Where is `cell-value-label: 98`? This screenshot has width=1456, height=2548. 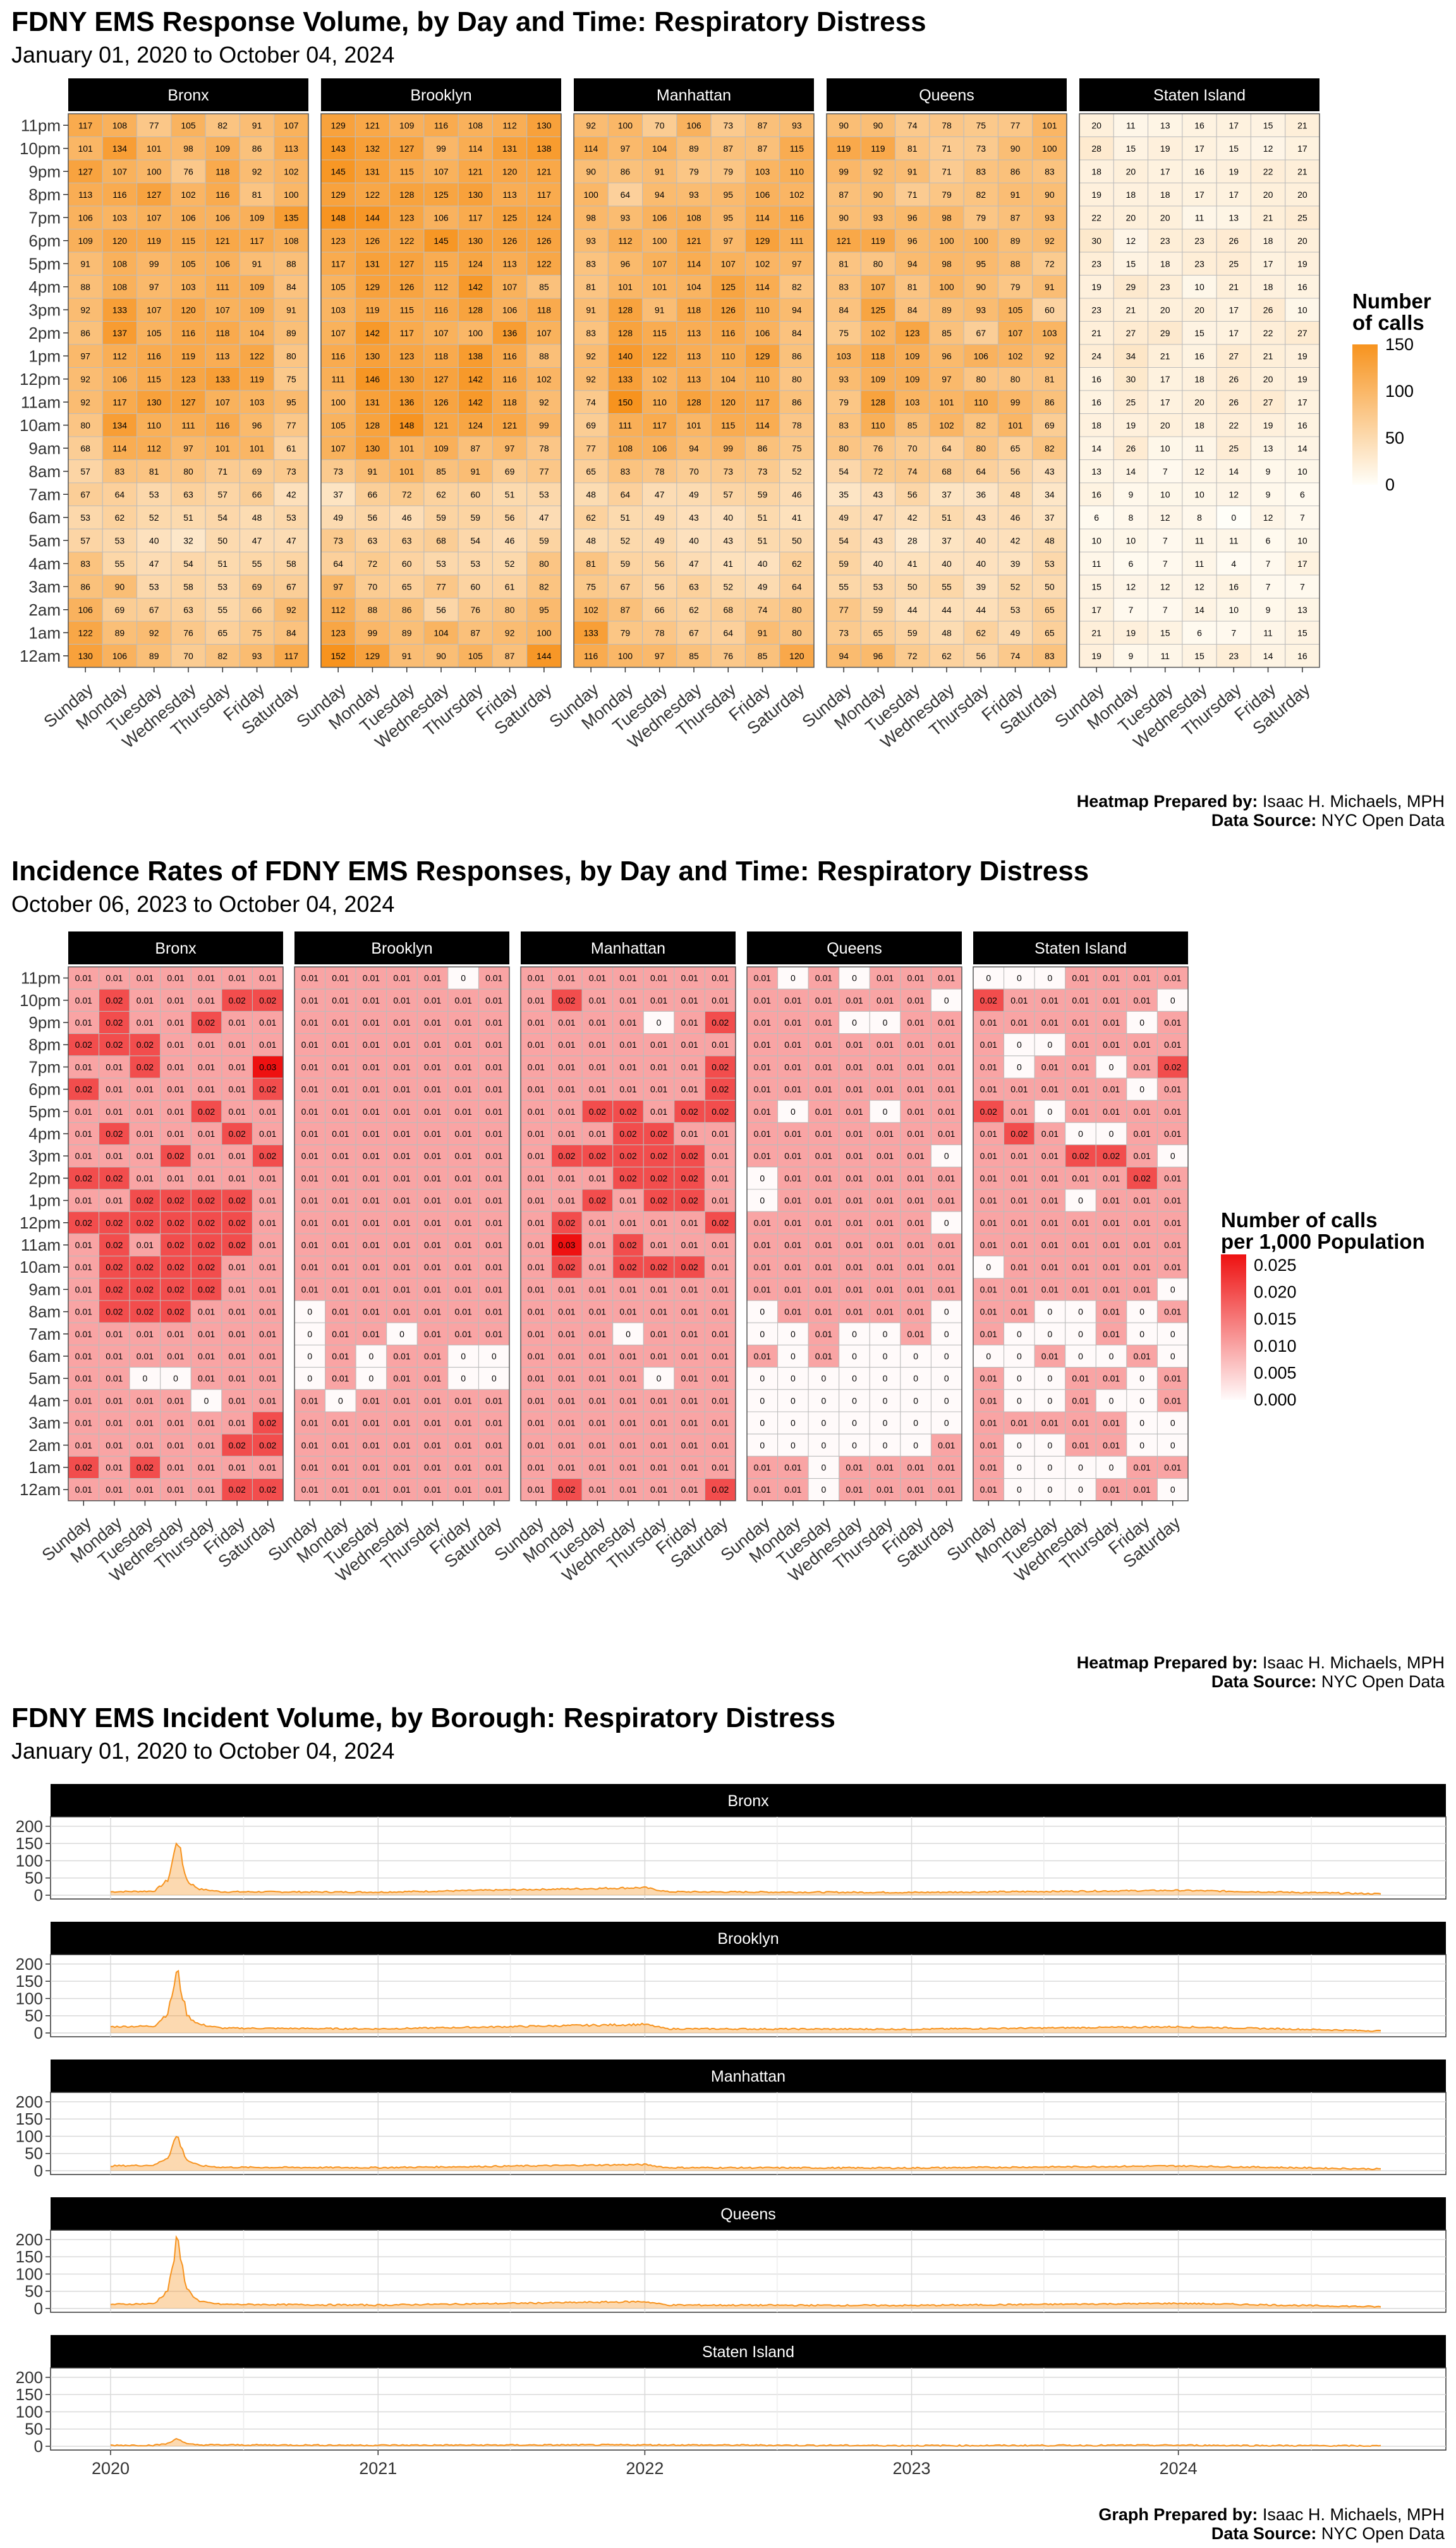
cell-value-label: 98 is located at coordinates (947, 217).